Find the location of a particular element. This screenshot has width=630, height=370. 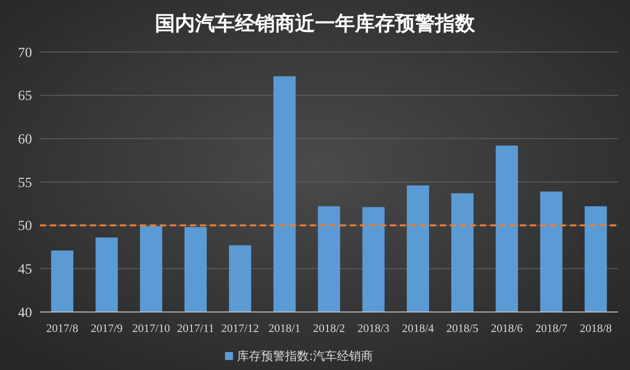

x-tick-label: 2018/6 is located at coordinates (507, 329).